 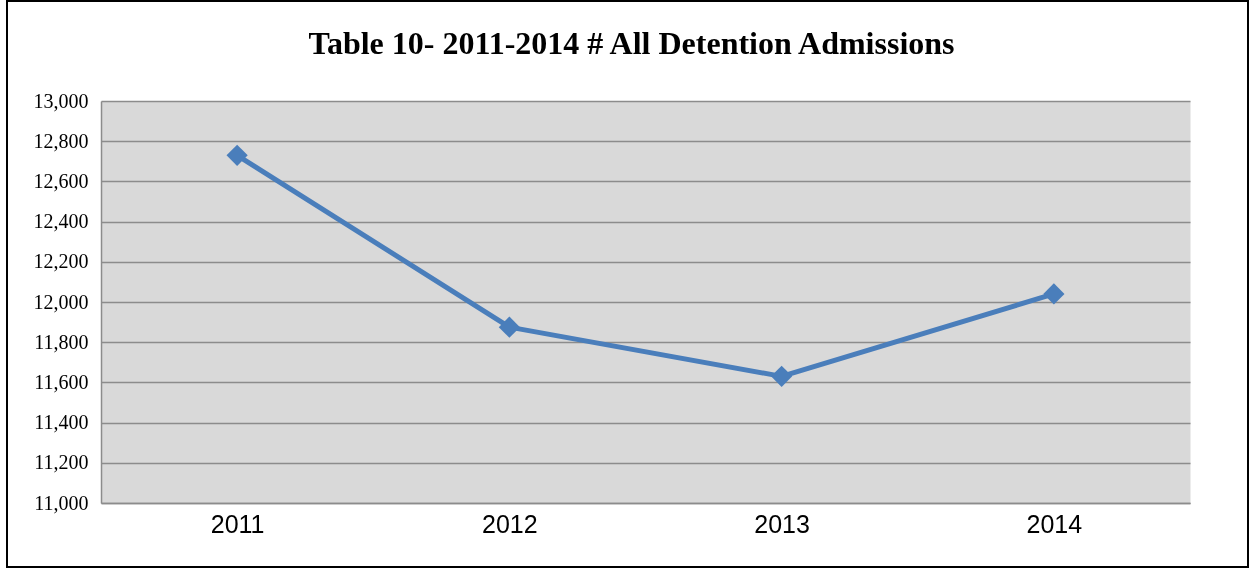 I want to click on y-tick-label: 12,000, so click(x=61, y=301).